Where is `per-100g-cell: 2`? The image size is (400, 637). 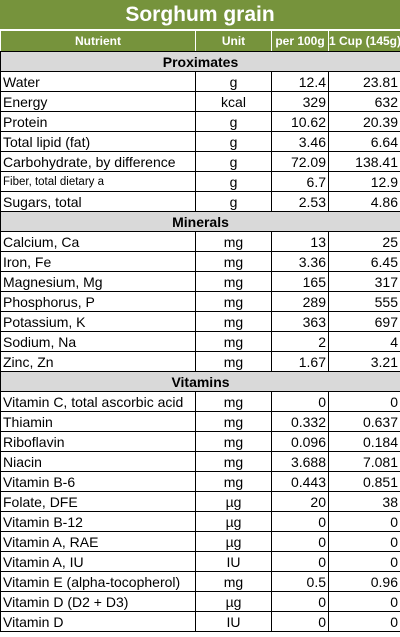 per-100g-cell: 2 is located at coordinates (300, 341).